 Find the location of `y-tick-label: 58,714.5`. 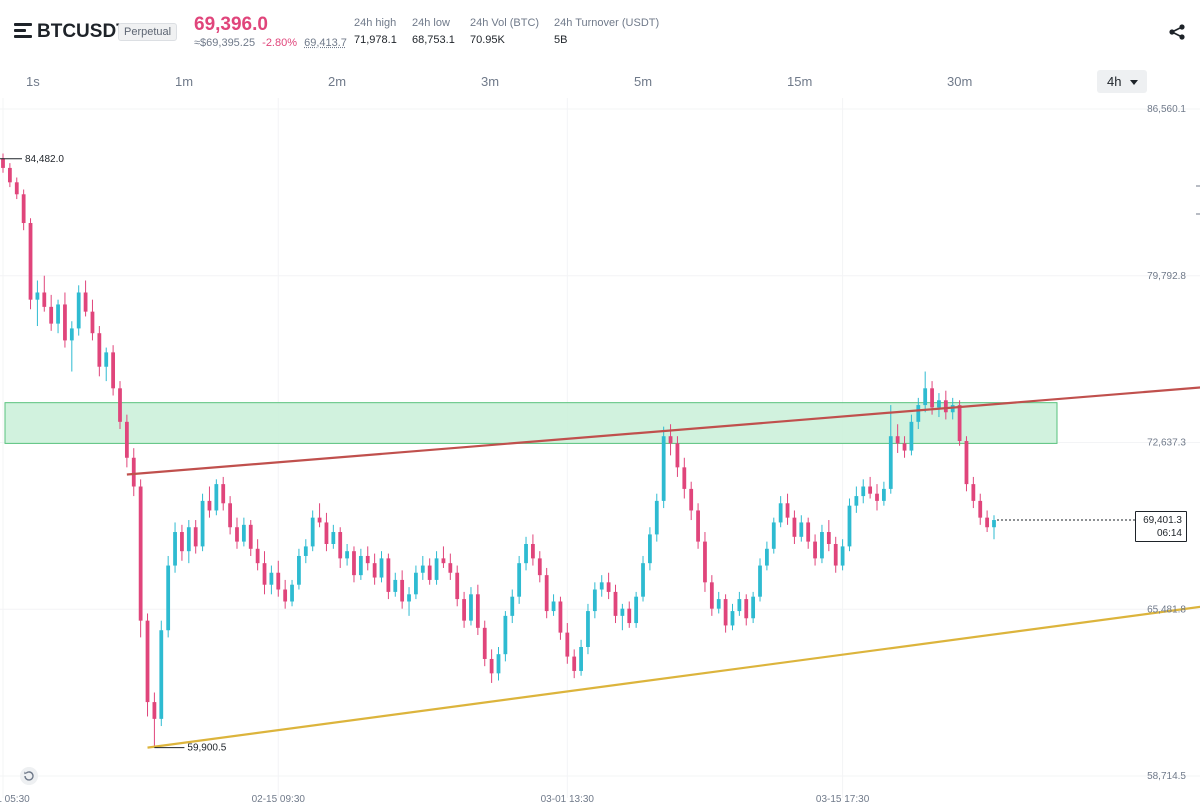

y-tick-label: 58,714.5 is located at coordinates (1166, 776).